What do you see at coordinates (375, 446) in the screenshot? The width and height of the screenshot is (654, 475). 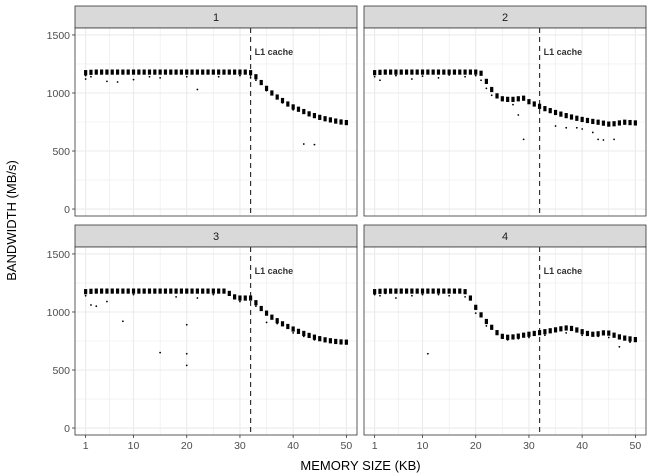 I see `x-tick-label: 1` at bounding box center [375, 446].